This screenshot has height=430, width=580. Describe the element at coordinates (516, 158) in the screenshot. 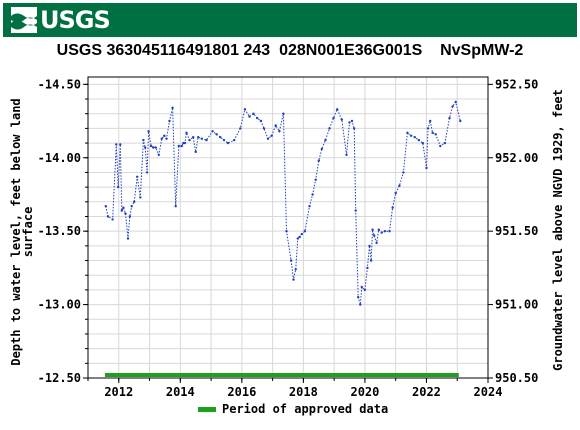

I see `y2-tick-label: 952.00` at that location.